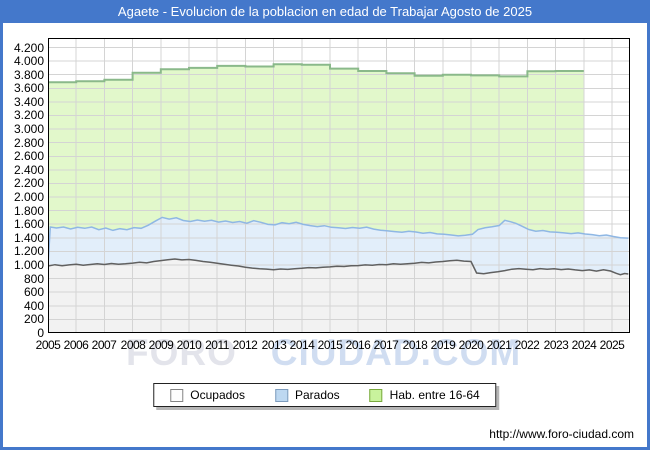  What do you see at coordinates (28, 48) in the screenshot?
I see `y-tick-label: 4.200` at bounding box center [28, 48].